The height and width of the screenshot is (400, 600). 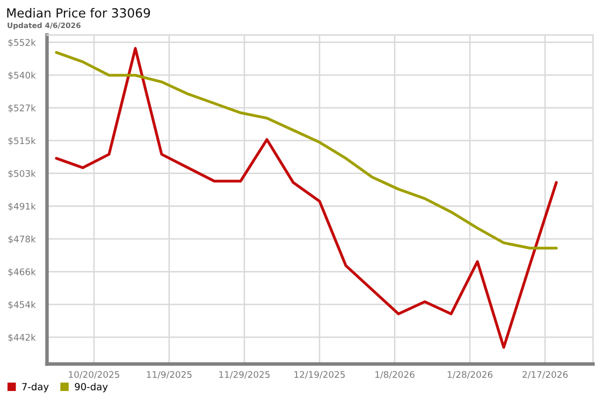 What do you see at coordinates (22, 272) in the screenshot?
I see `y-tick-label: $466k` at bounding box center [22, 272].